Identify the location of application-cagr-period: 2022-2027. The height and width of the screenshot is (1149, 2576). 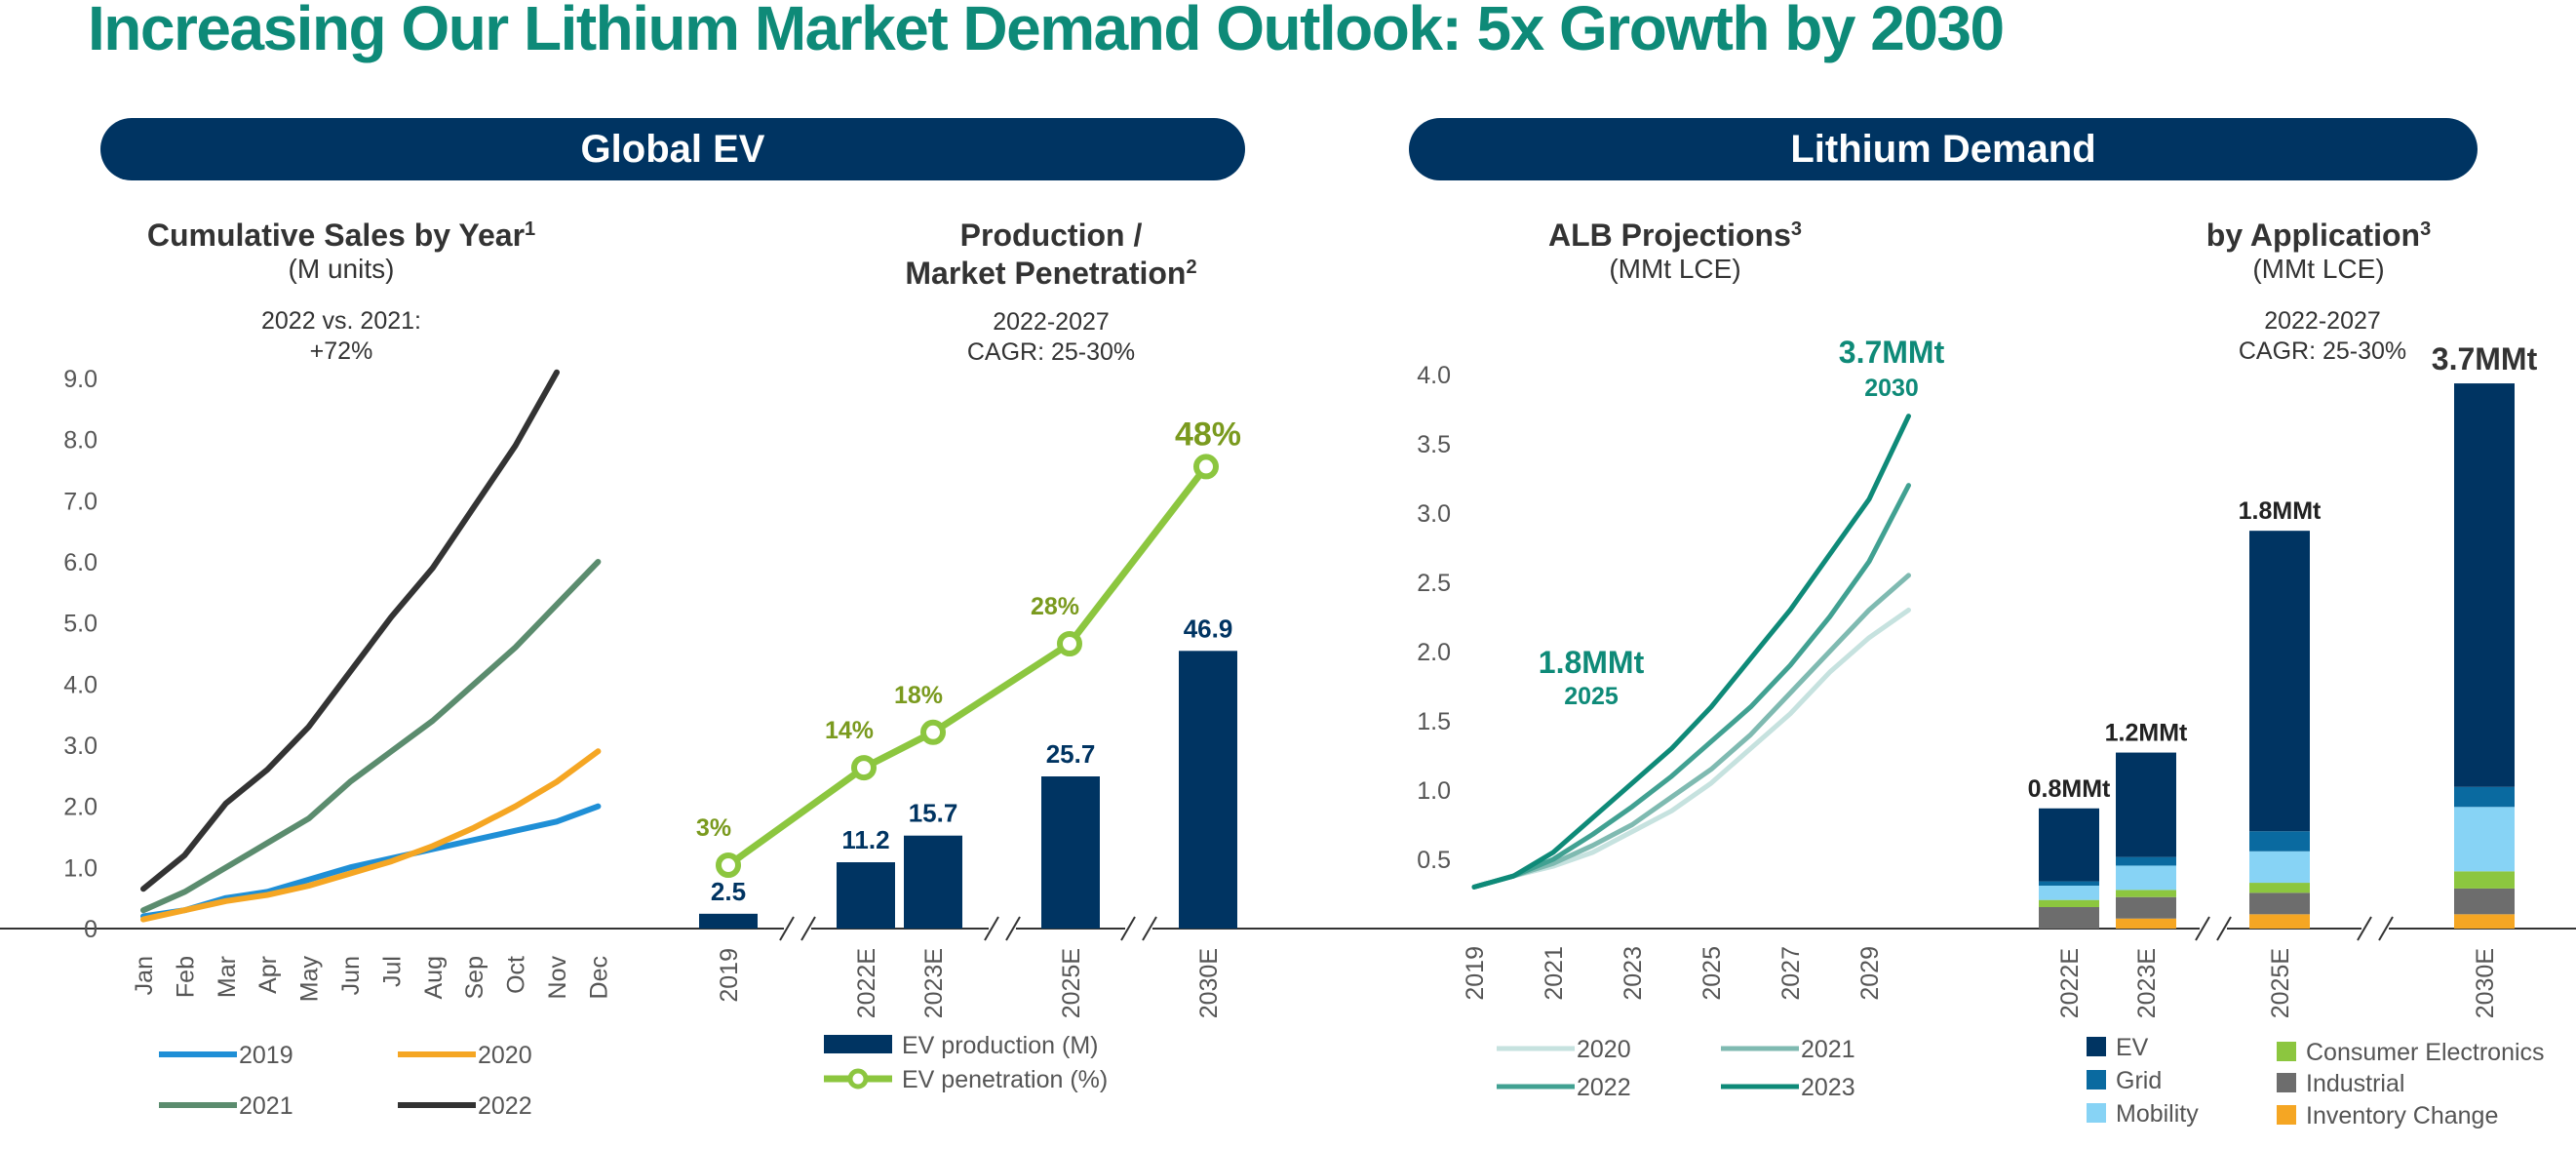
(2322, 321).